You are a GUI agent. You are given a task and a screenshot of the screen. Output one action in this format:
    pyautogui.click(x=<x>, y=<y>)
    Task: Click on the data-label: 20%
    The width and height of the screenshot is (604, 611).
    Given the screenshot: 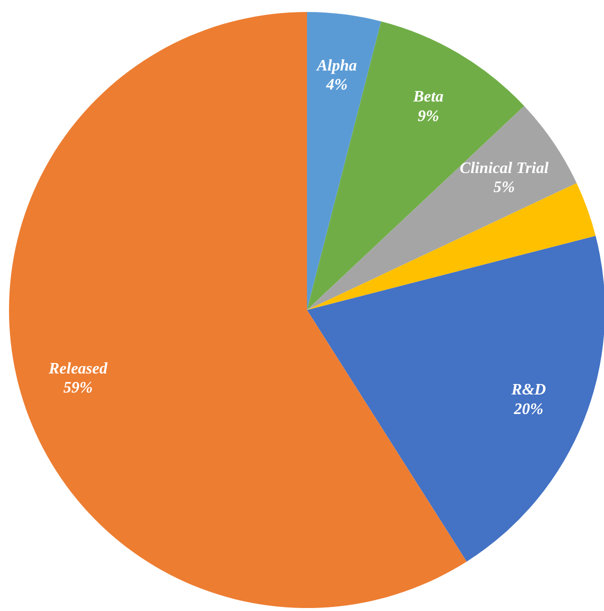 What is the action you would take?
    pyautogui.click(x=528, y=409)
    